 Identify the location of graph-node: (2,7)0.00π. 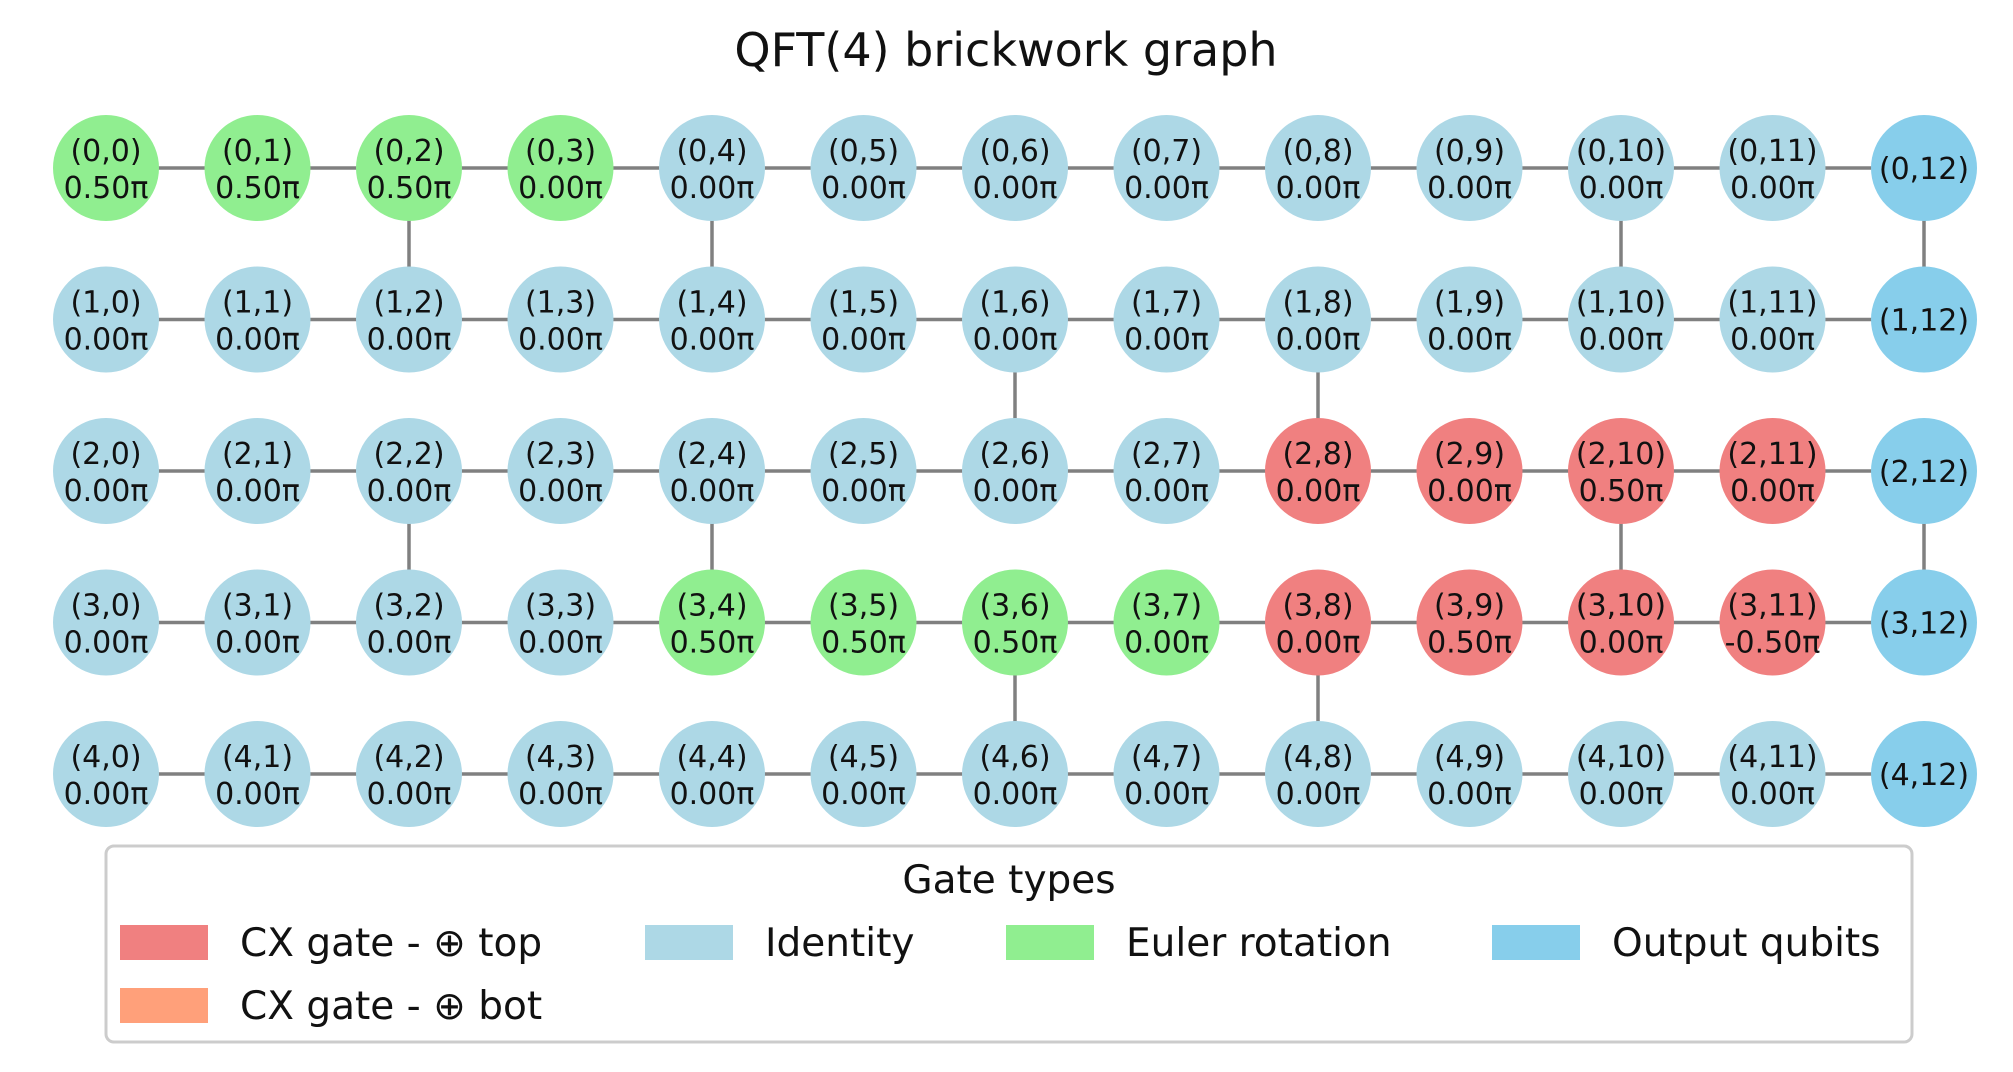
(1166, 471).